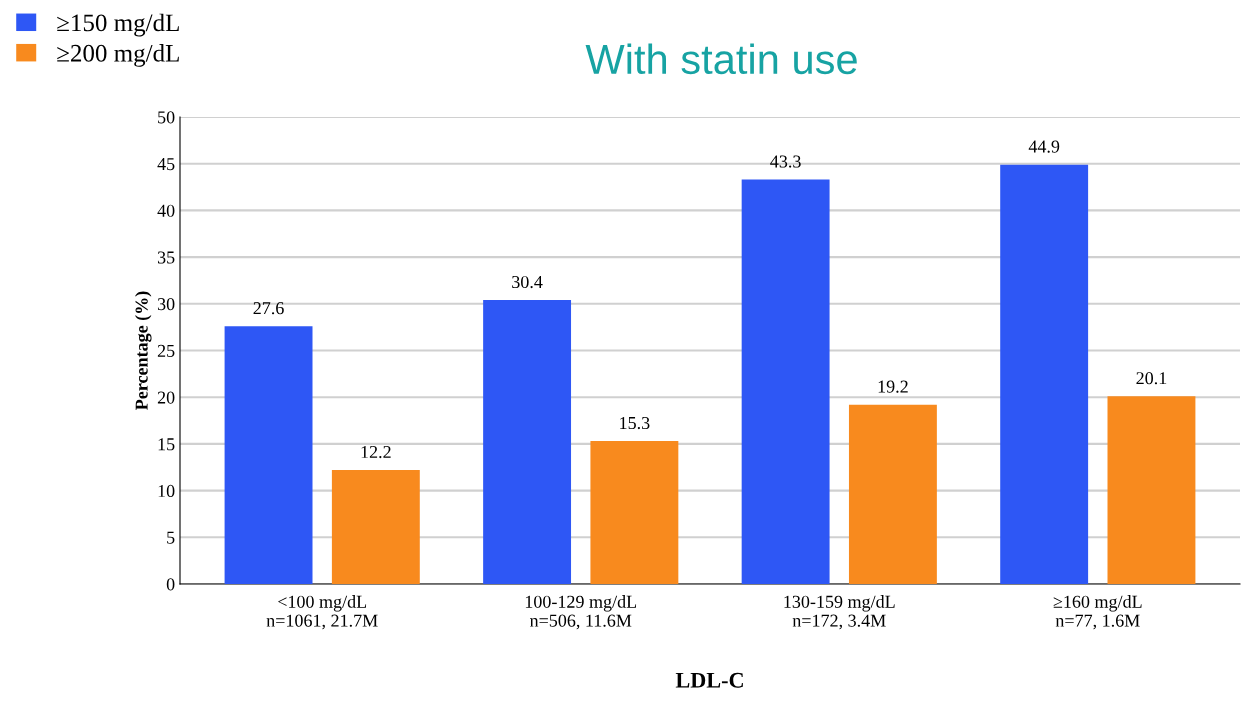 The image size is (1243, 707). Describe the element at coordinates (171, 537) in the screenshot. I see `y-tick-label: 5` at that location.